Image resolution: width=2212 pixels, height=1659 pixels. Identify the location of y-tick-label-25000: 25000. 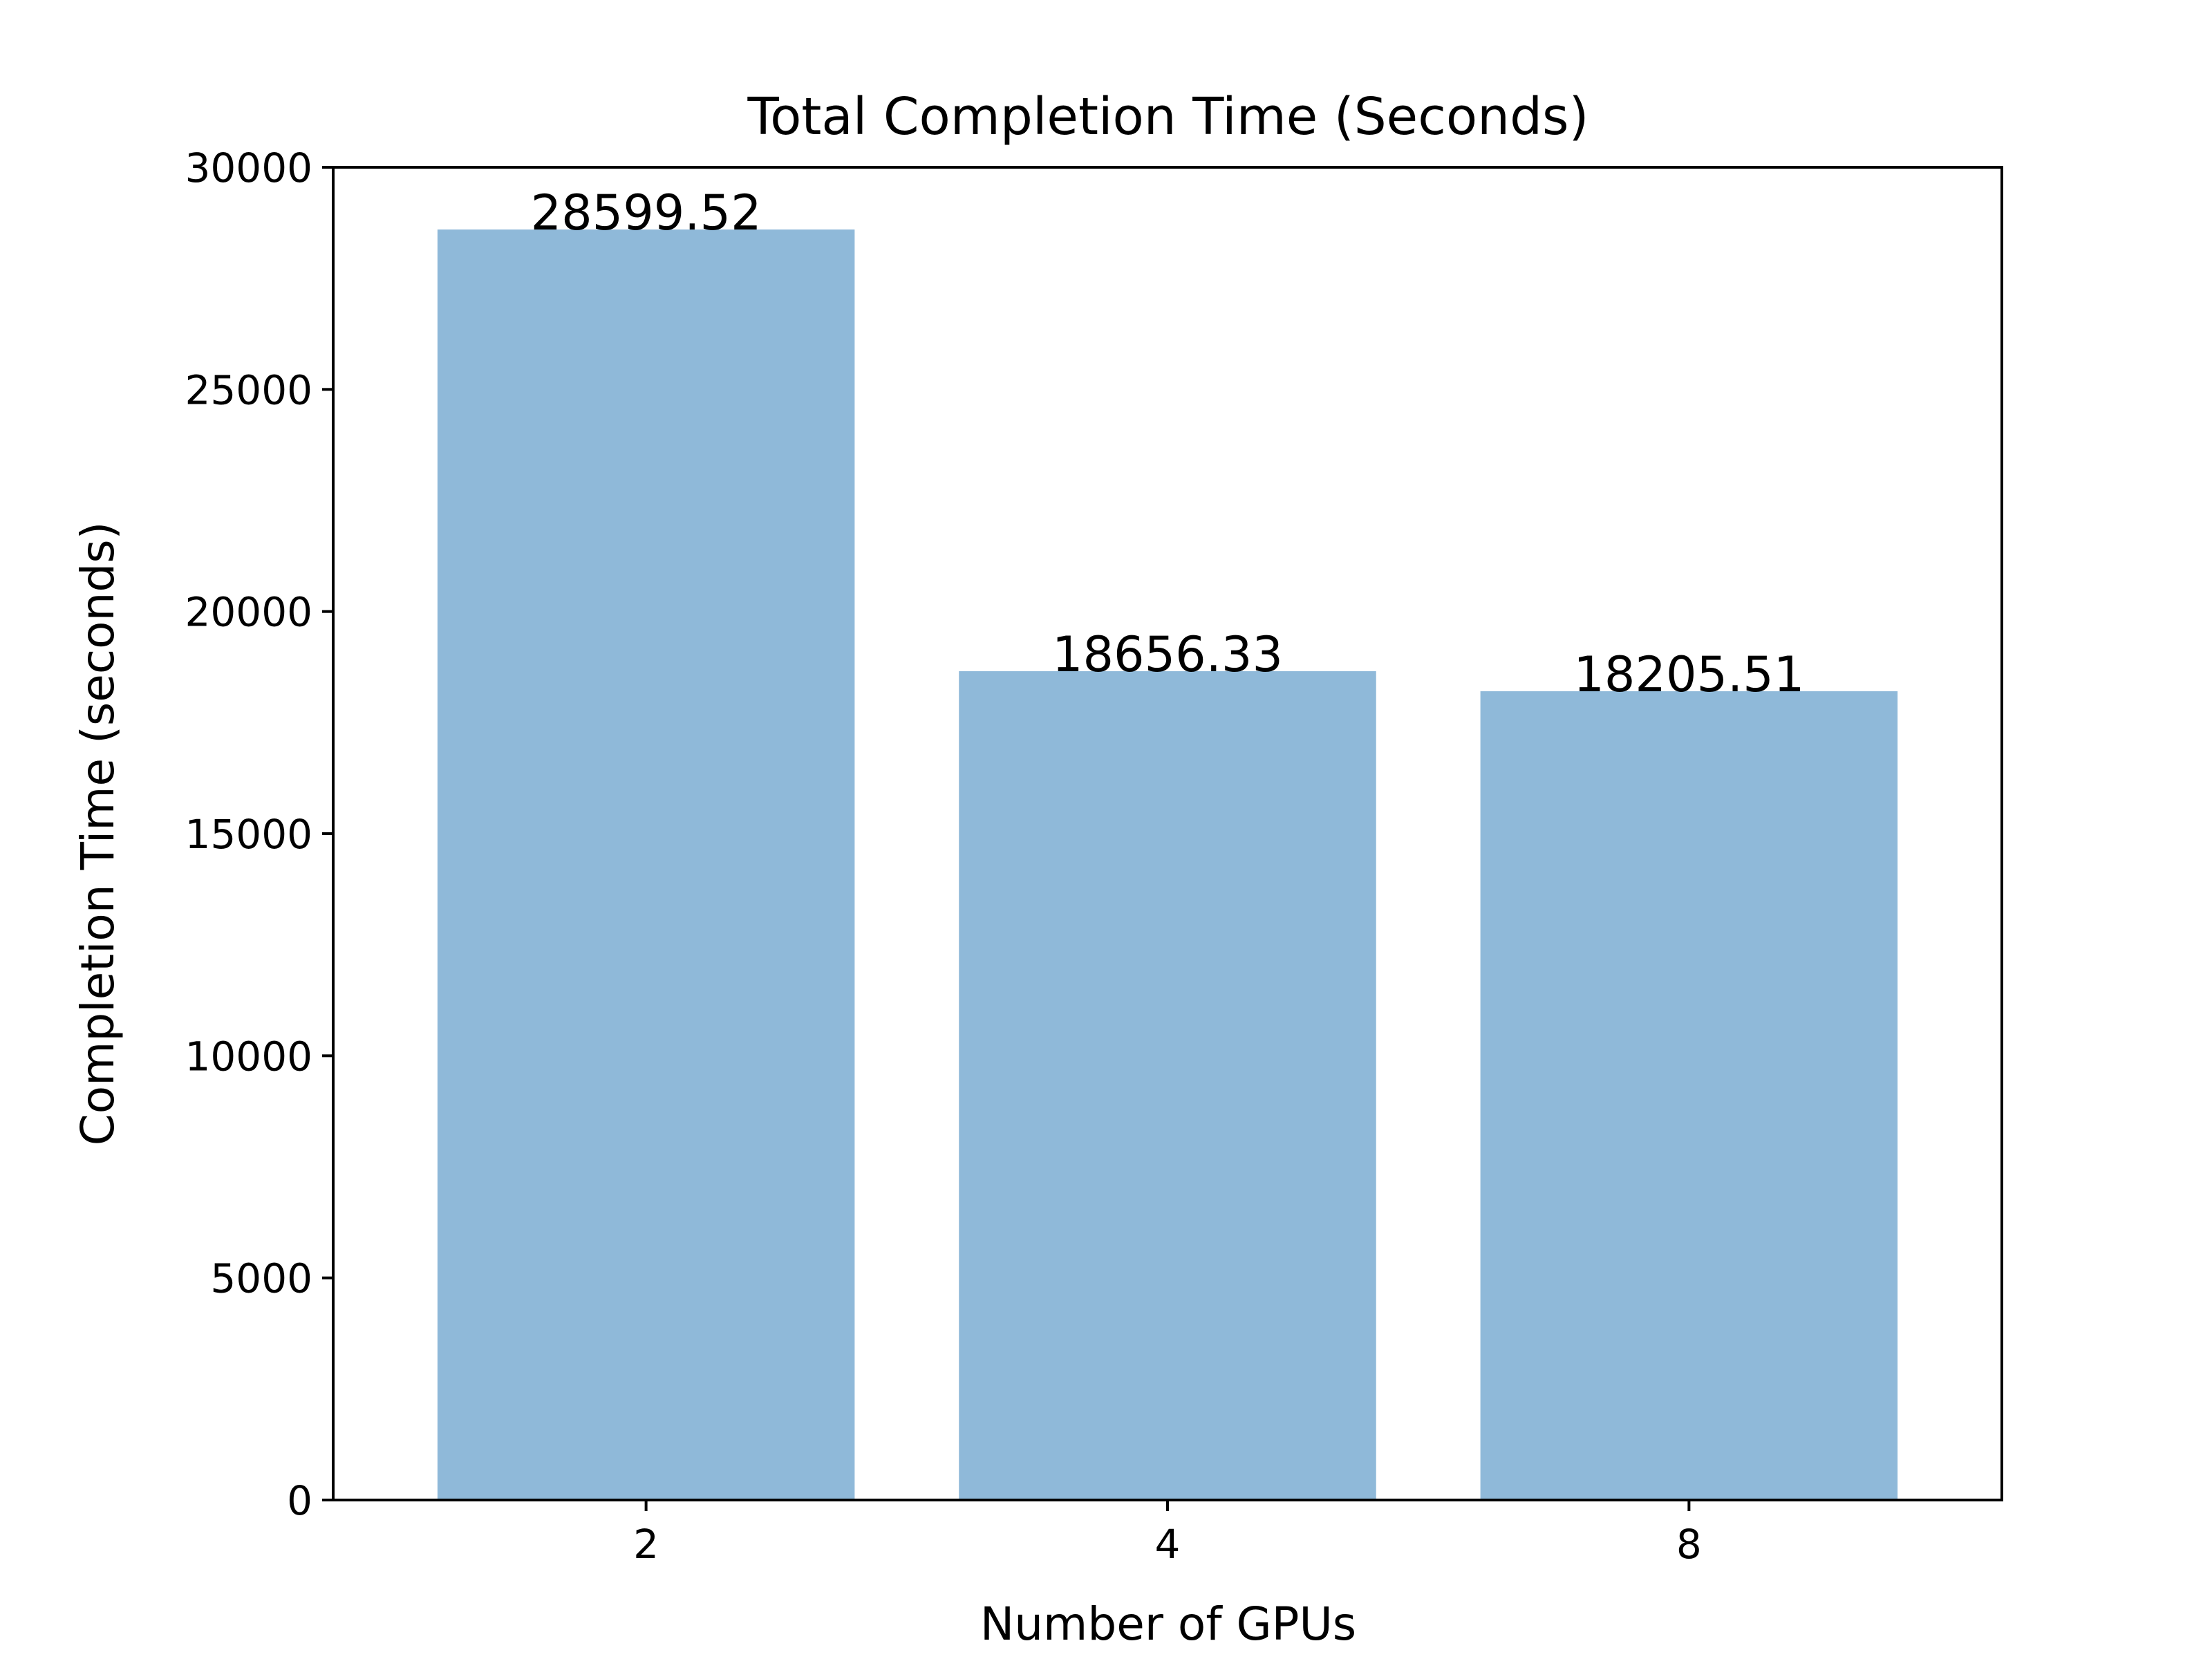
(249, 390).